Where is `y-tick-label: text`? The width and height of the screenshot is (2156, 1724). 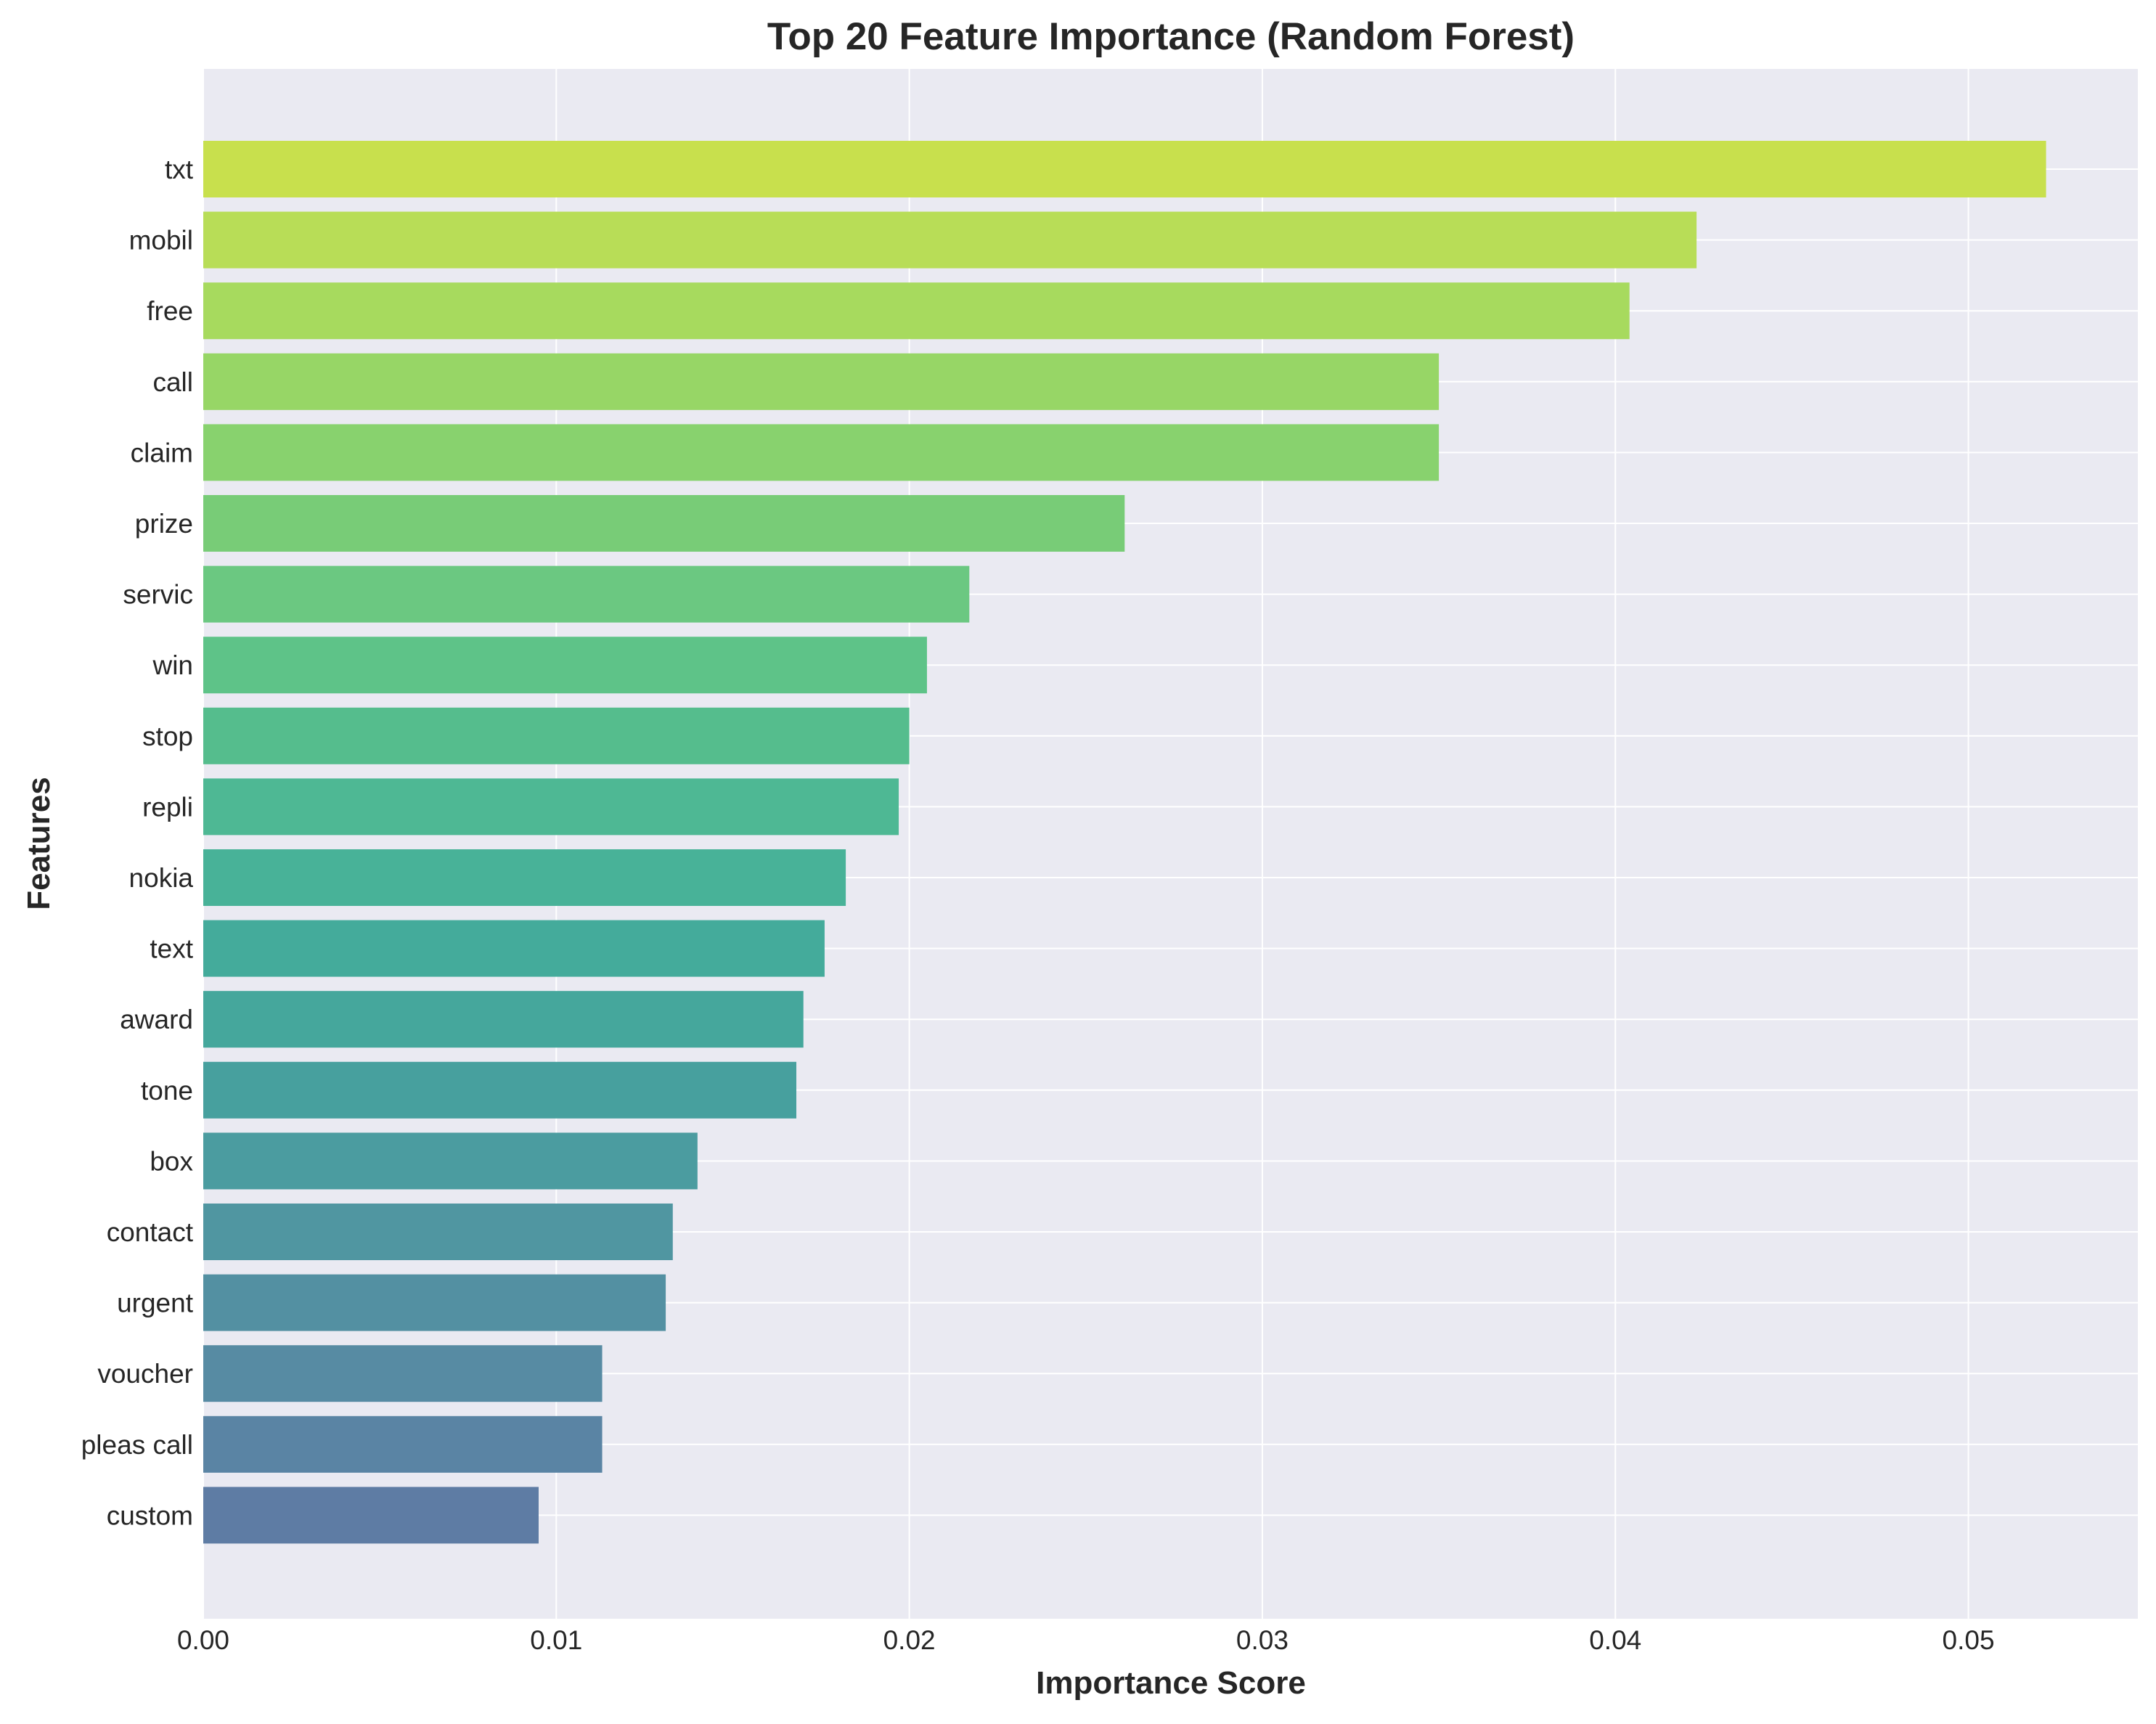
y-tick-label: text is located at coordinates (172, 949).